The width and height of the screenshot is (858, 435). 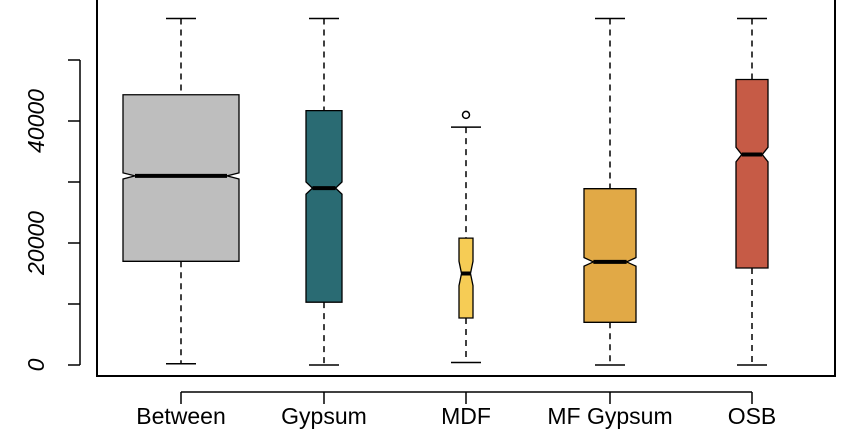 I want to click on x-tick-label: MDF, so click(x=466, y=416).